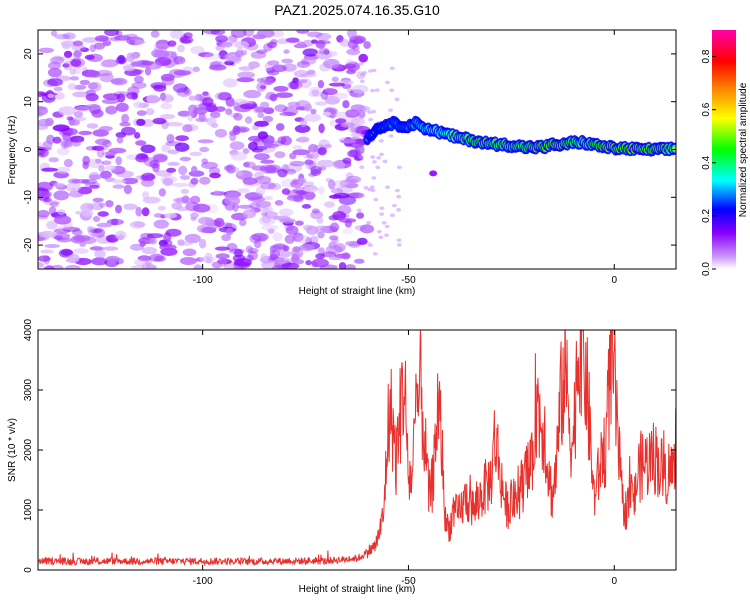 This screenshot has width=750, height=600. What do you see at coordinates (28, 389) in the screenshot?
I see `snr-y-tick-label: 3000` at bounding box center [28, 389].